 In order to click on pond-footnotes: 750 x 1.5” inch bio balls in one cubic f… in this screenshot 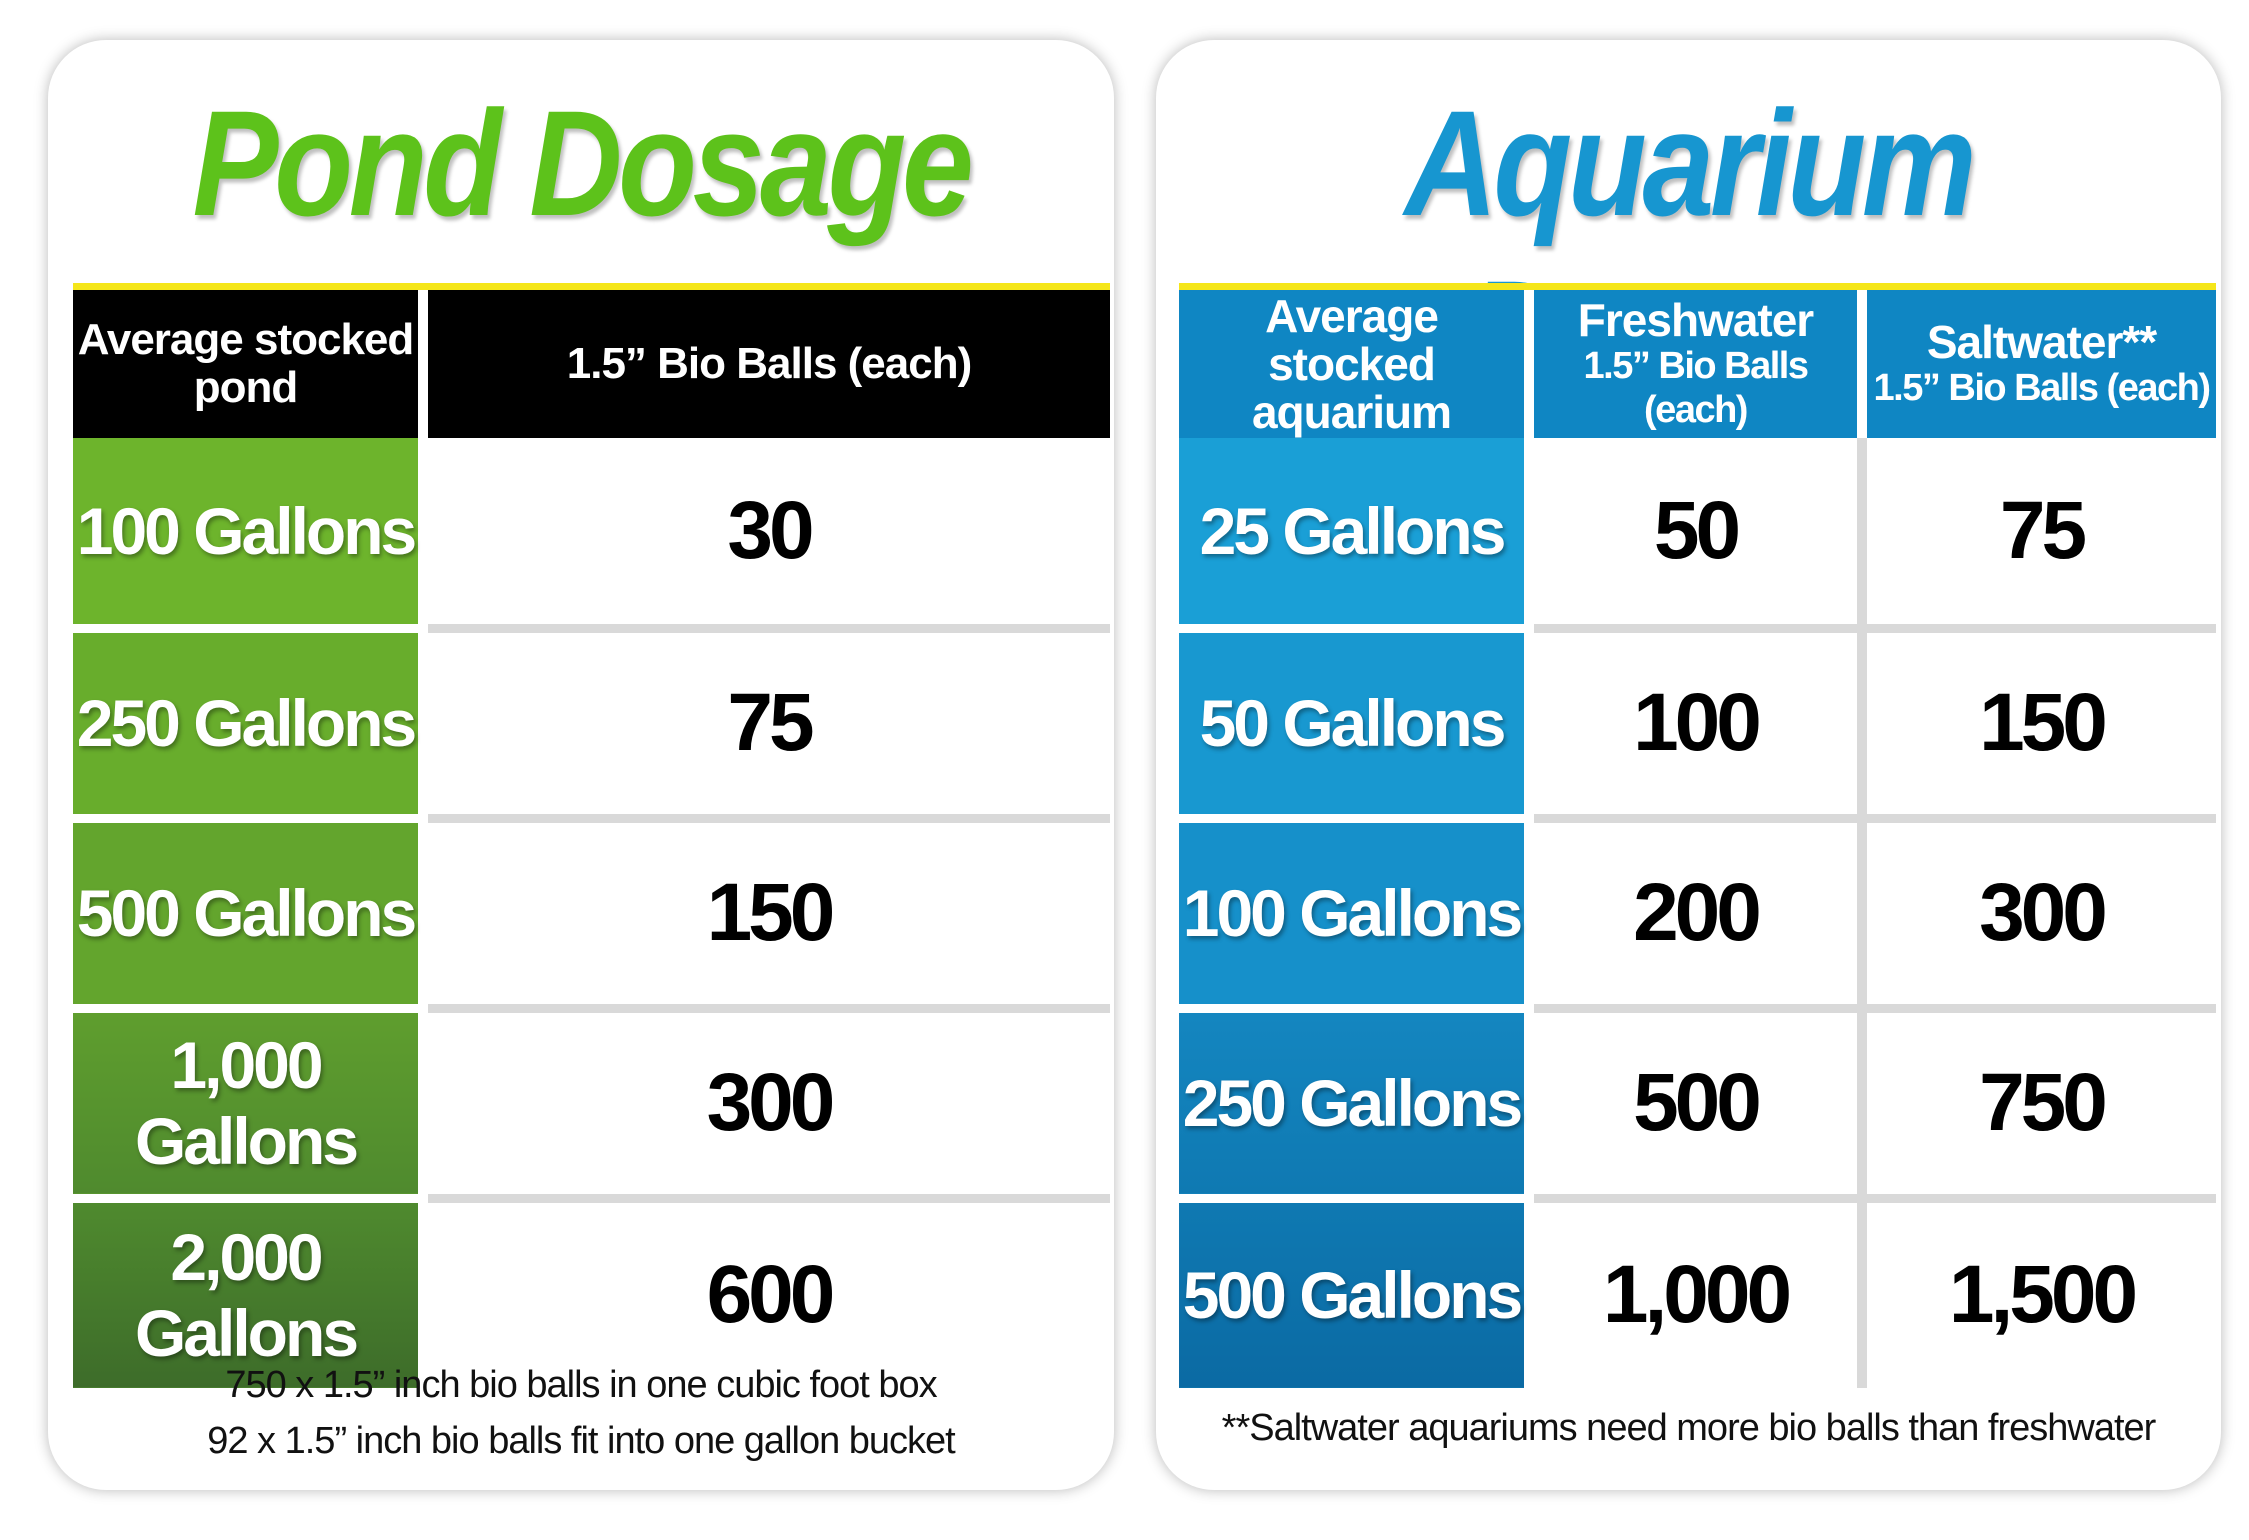, I will do `click(581, 1413)`.